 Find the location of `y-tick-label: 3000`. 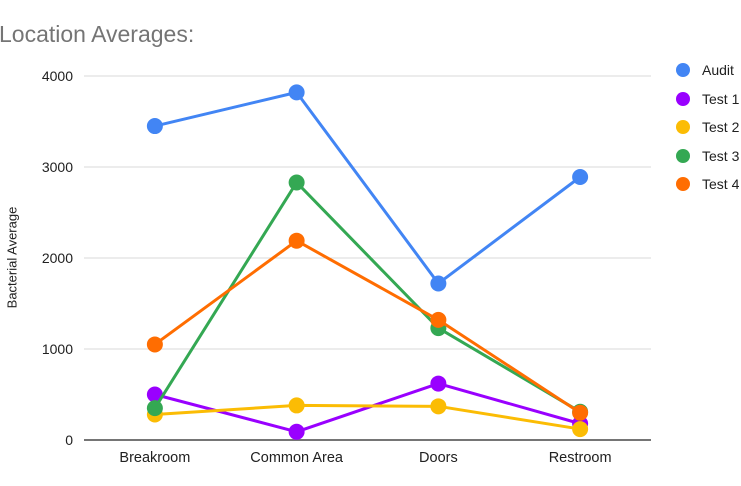

y-tick-label: 3000 is located at coordinates (57, 167).